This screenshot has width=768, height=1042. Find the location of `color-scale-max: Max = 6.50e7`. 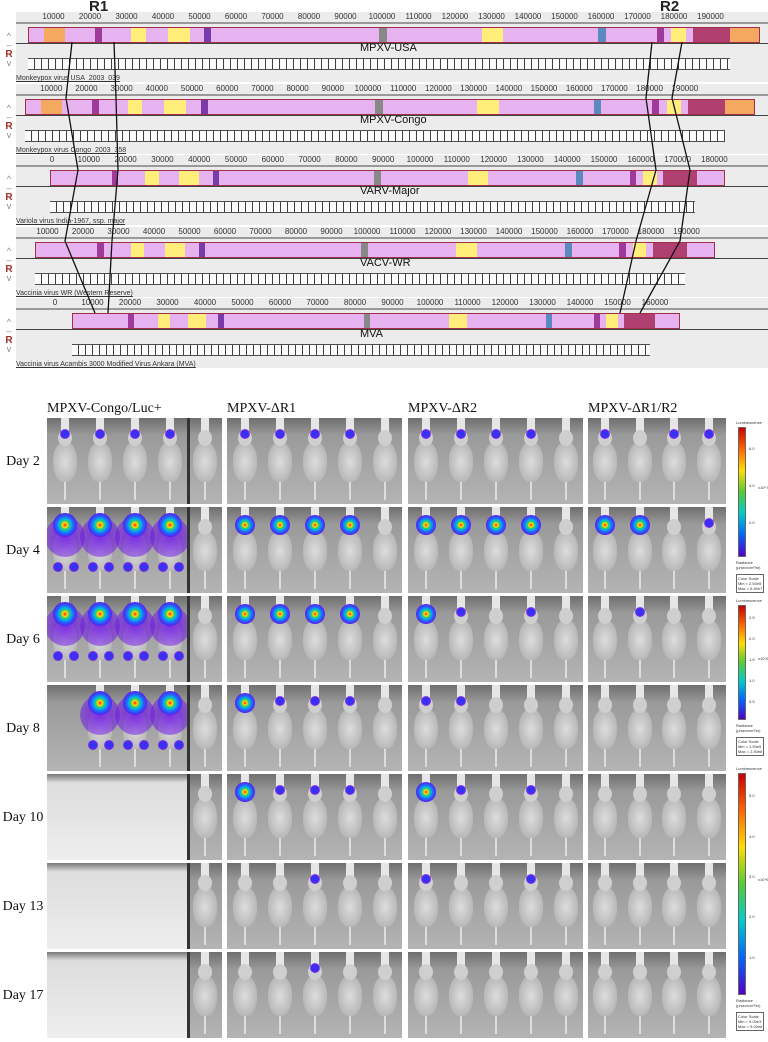

color-scale-max: Max = 6.50e7 is located at coordinates (750, 588).